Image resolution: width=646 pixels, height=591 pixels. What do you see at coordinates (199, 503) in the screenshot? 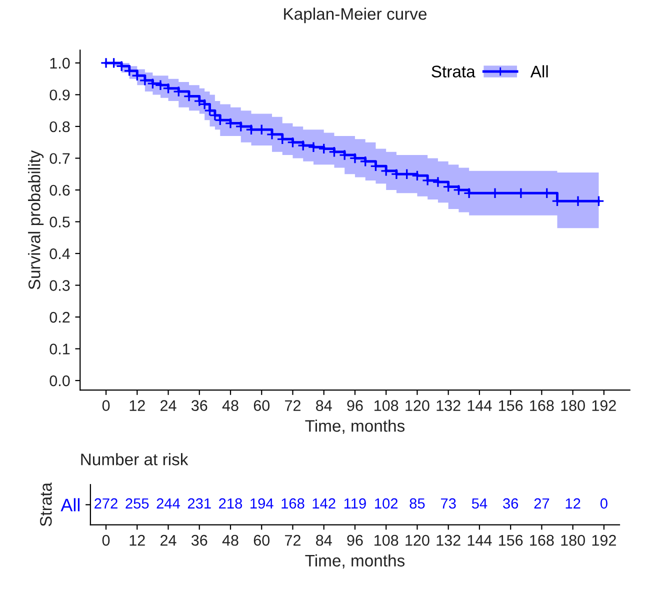
I see `data-label: 231` at bounding box center [199, 503].